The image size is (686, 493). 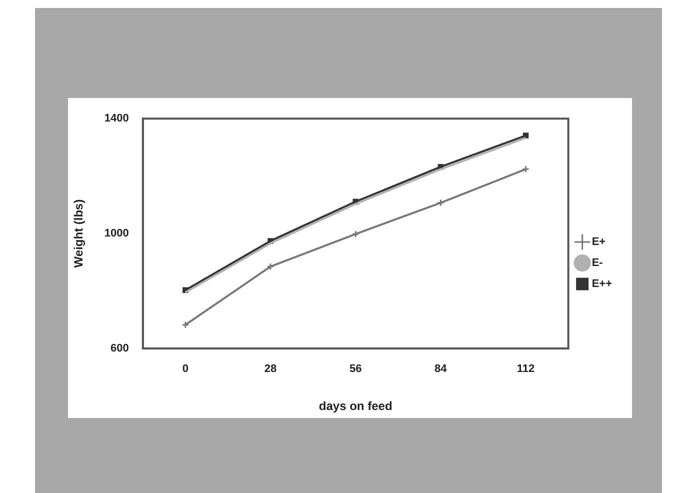 What do you see at coordinates (185, 369) in the screenshot?
I see `x-tick-label: 0` at bounding box center [185, 369].